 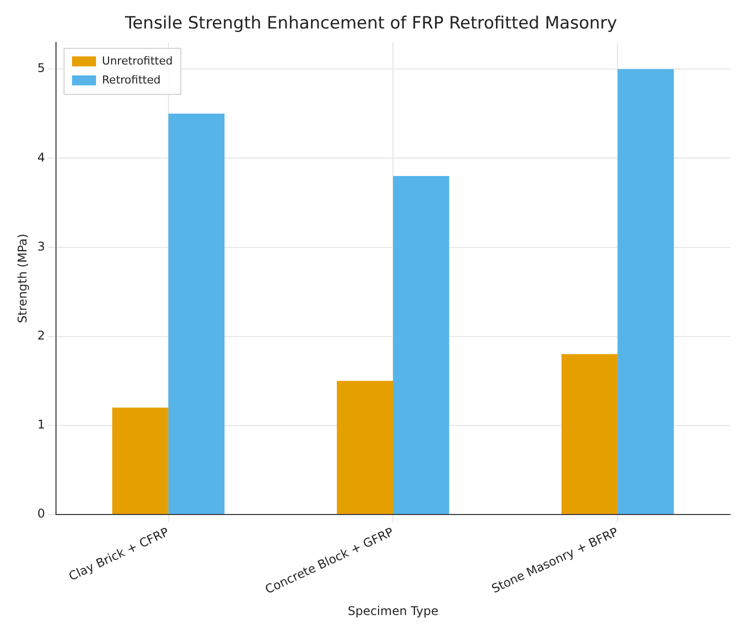 What do you see at coordinates (41, 246) in the screenshot?
I see `y-tick-label: 3` at bounding box center [41, 246].